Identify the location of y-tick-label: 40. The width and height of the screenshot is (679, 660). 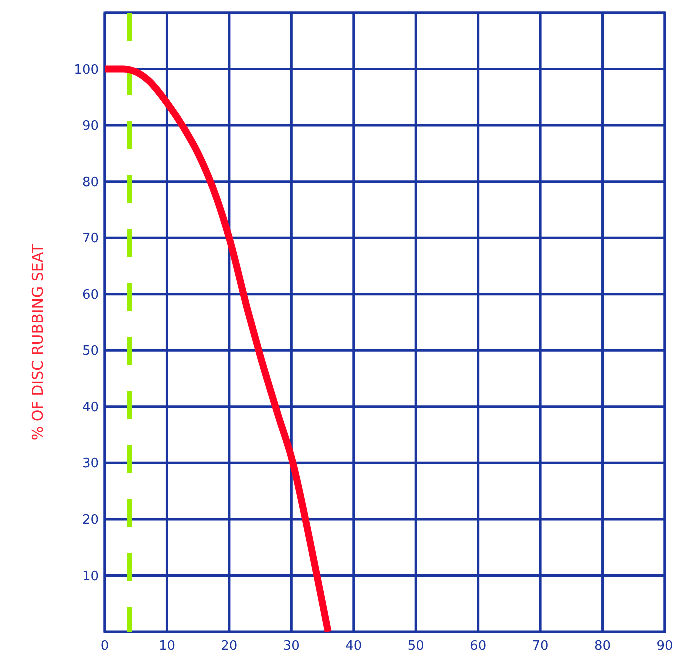
(90, 408).